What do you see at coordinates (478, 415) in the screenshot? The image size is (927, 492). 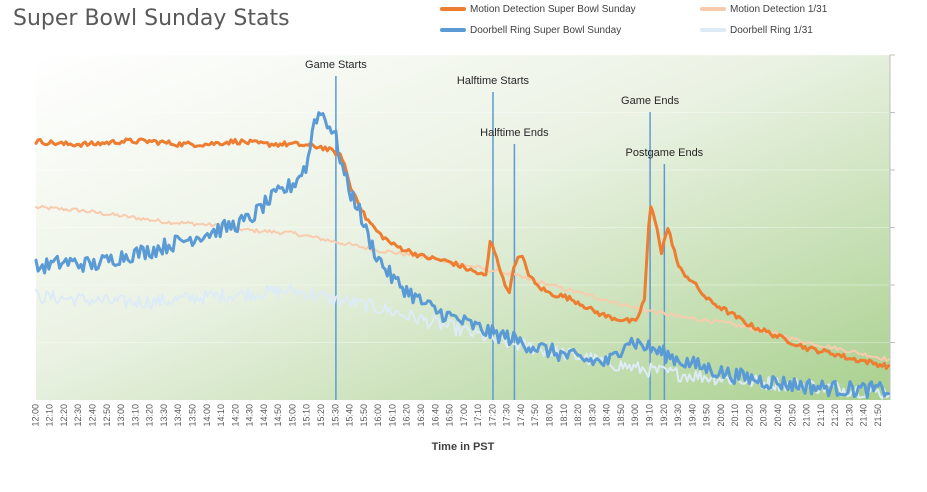 I see `x-tick-label: 17:10` at bounding box center [478, 415].